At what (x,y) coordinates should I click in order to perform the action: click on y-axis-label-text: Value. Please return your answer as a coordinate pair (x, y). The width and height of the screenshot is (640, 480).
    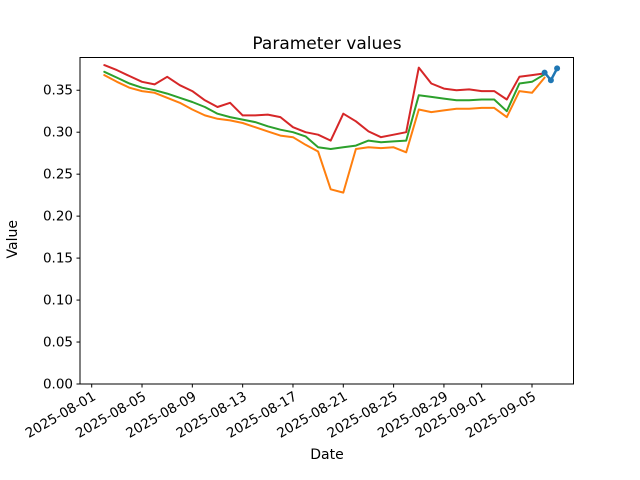
    Looking at the image, I should click on (13, 239).